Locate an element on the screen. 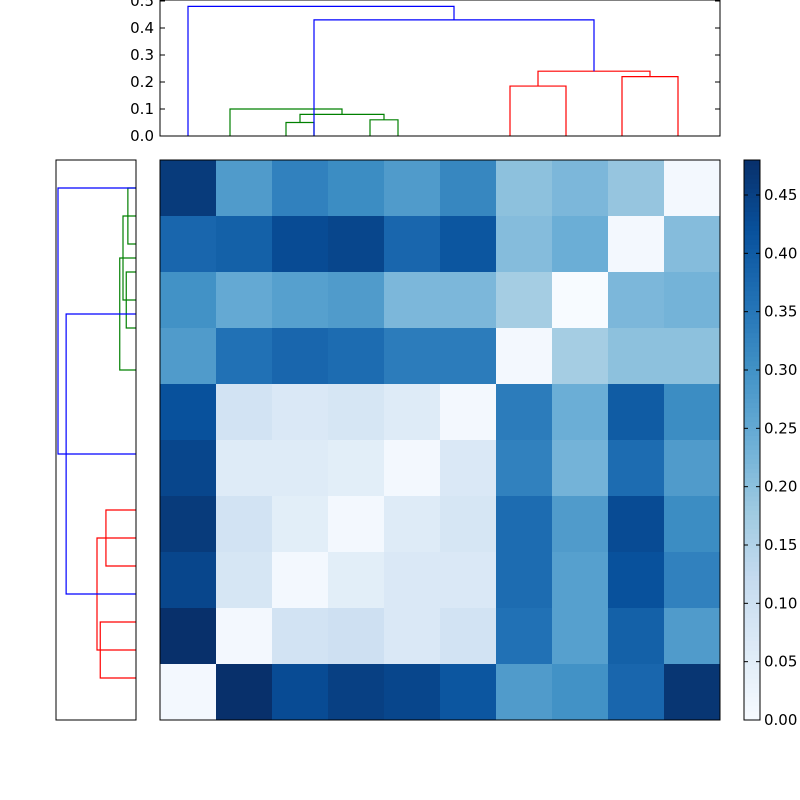 This screenshot has height=800, width=800. colorbar-tick-label: 0.20 is located at coordinates (780, 487).